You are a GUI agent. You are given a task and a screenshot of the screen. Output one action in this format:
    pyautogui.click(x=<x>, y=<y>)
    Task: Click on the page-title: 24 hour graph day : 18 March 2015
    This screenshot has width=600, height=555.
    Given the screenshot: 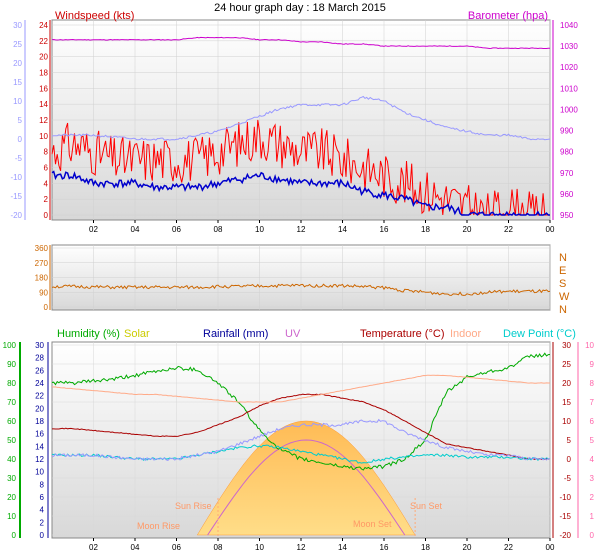 What is the action you would take?
    pyautogui.click(x=300, y=8)
    